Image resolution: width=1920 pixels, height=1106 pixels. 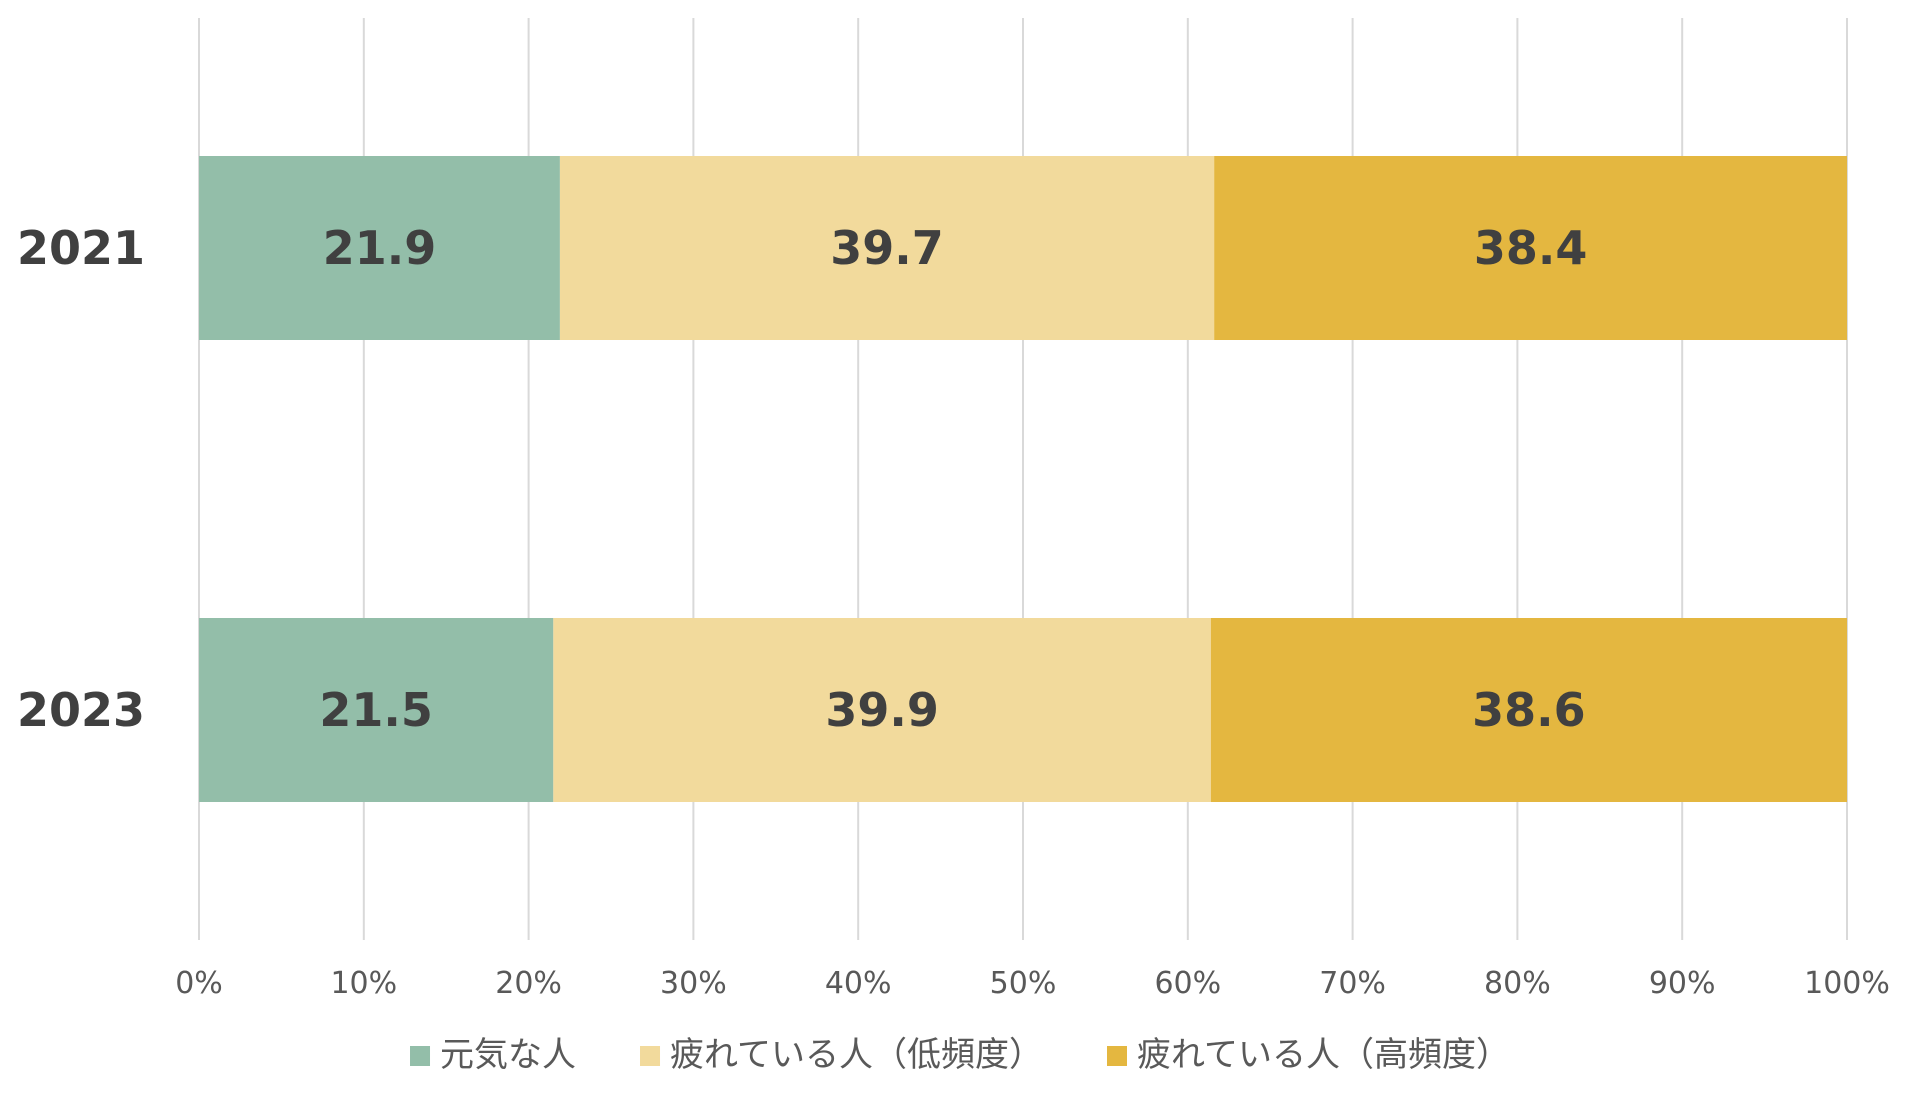 I want to click on data-label-2021-series-2: 39.7, so click(x=887, y=248).